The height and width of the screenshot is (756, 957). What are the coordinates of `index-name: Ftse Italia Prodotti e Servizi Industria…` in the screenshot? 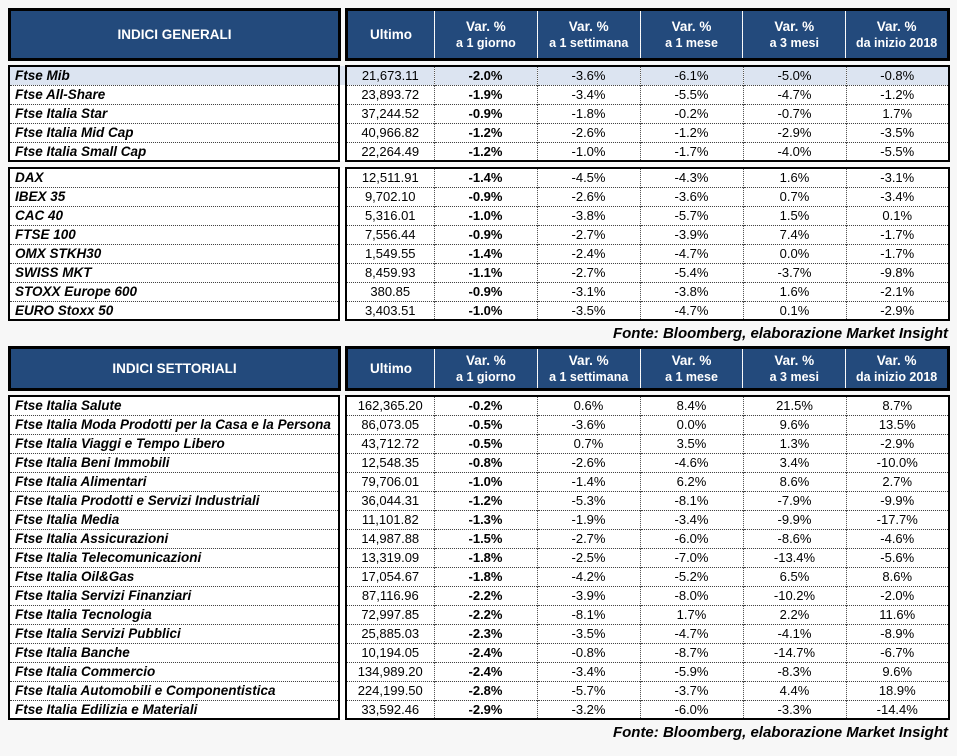 It's located at (174, 500).